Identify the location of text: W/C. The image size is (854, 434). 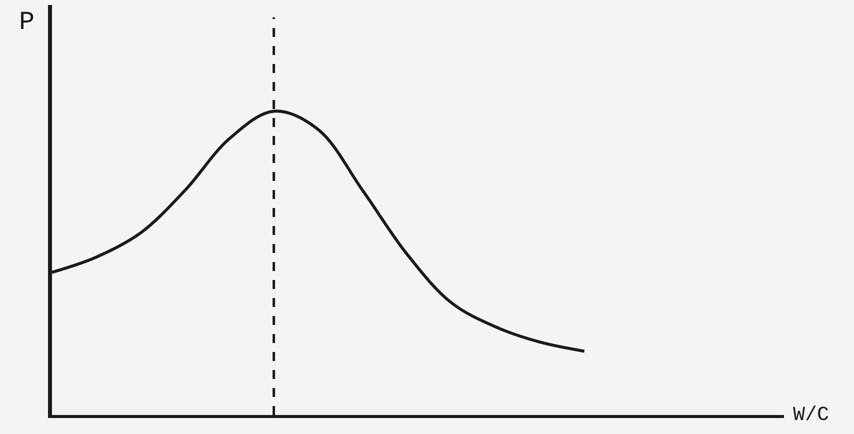
(811, 415).